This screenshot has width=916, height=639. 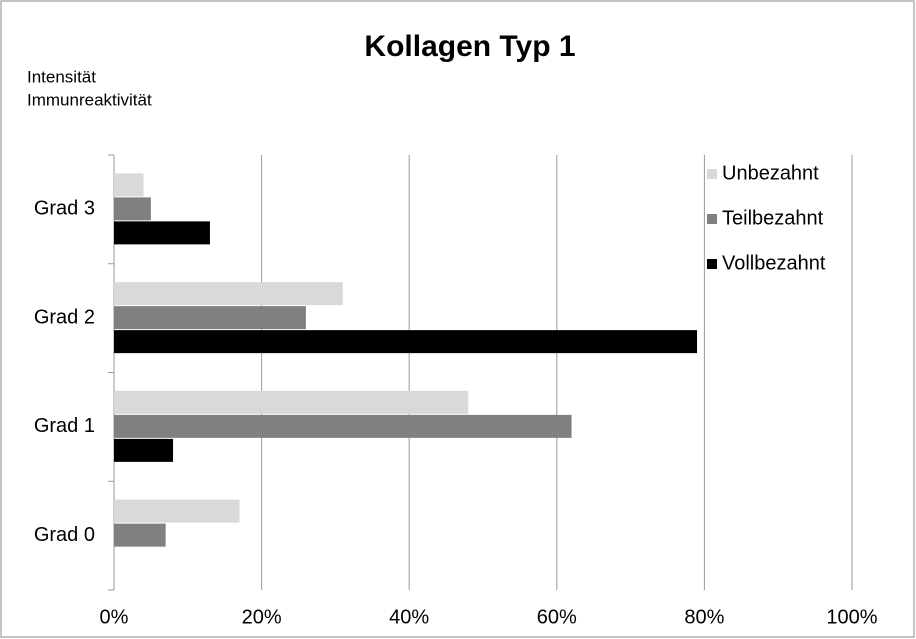 What do you see at coordinates (262, 617) in the screenshot?
I see `x-tick-label: 20%` at bounding box center [262, 617].